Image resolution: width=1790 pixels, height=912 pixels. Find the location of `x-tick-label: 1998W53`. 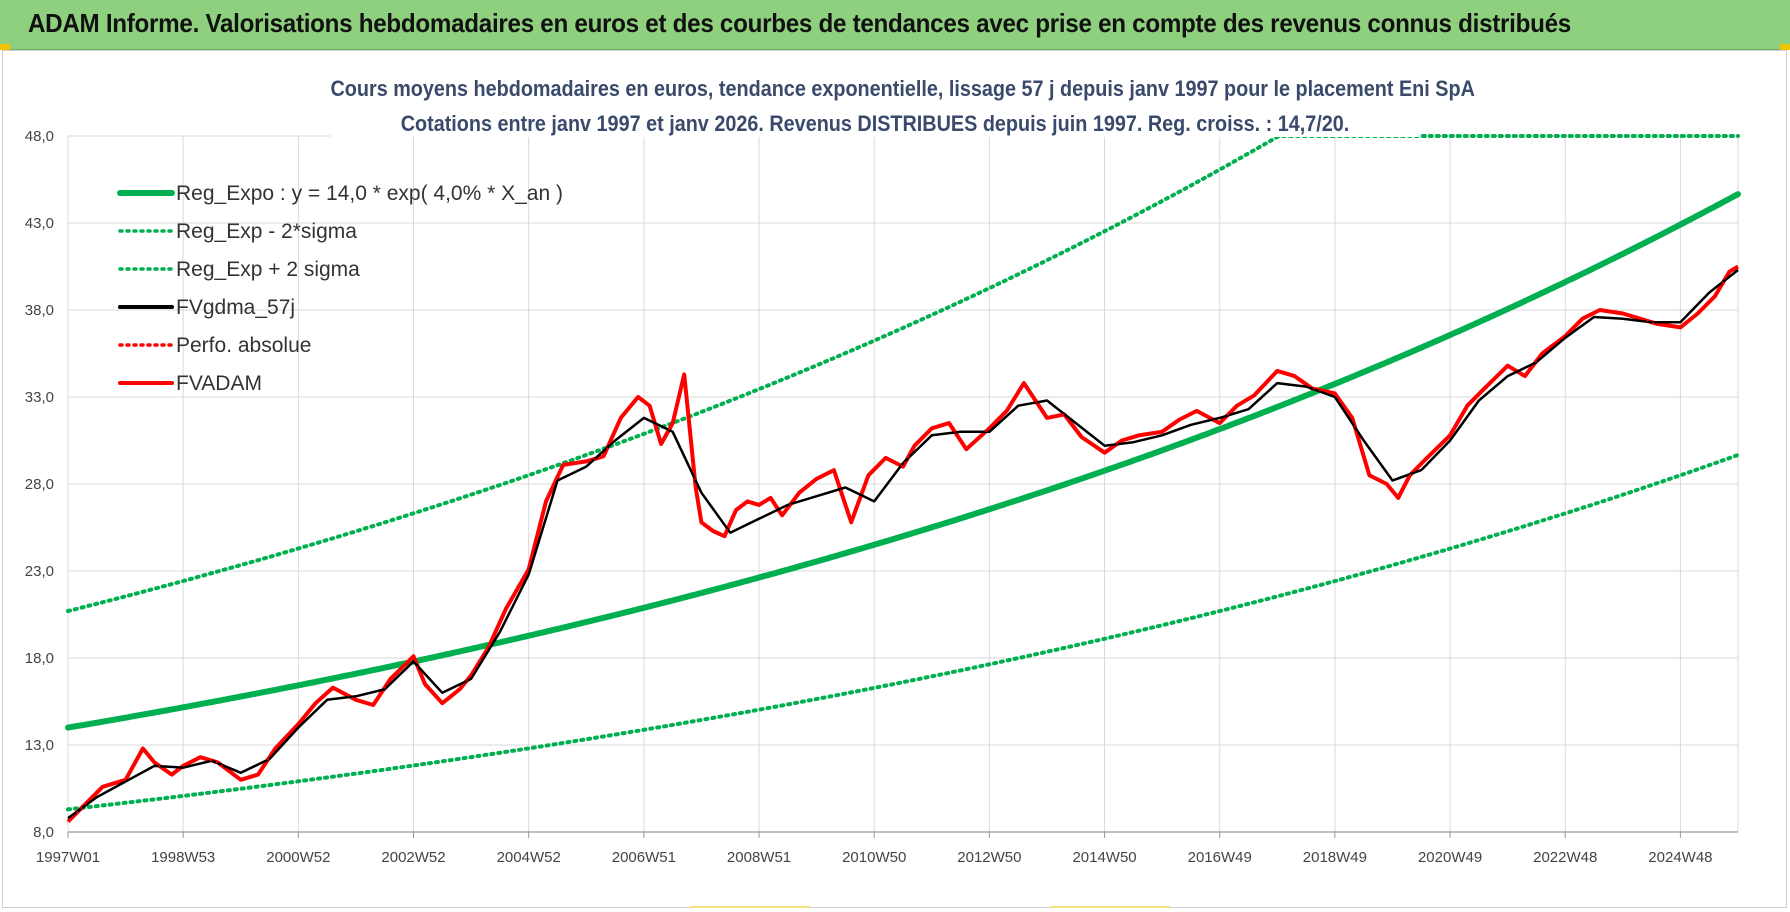

x-tick-label: 1998W53 is located at coordinates (183, 857).